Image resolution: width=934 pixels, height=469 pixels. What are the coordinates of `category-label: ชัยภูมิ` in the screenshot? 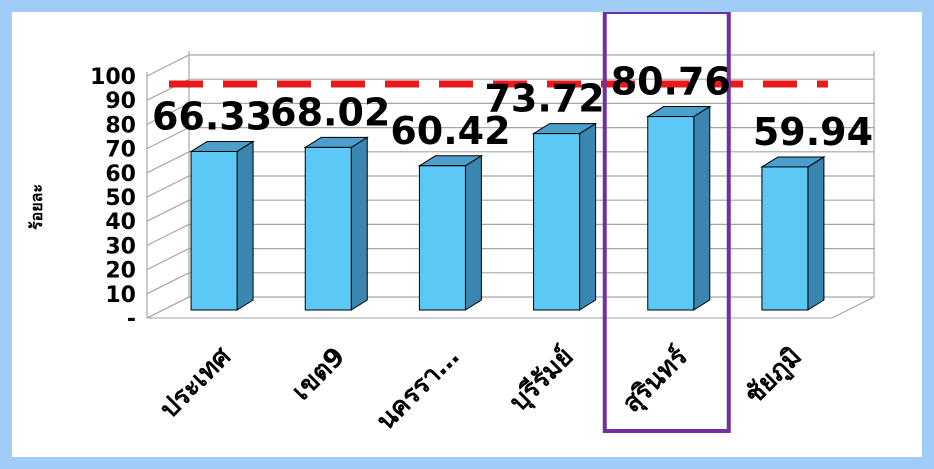 It's located at (773, 376).